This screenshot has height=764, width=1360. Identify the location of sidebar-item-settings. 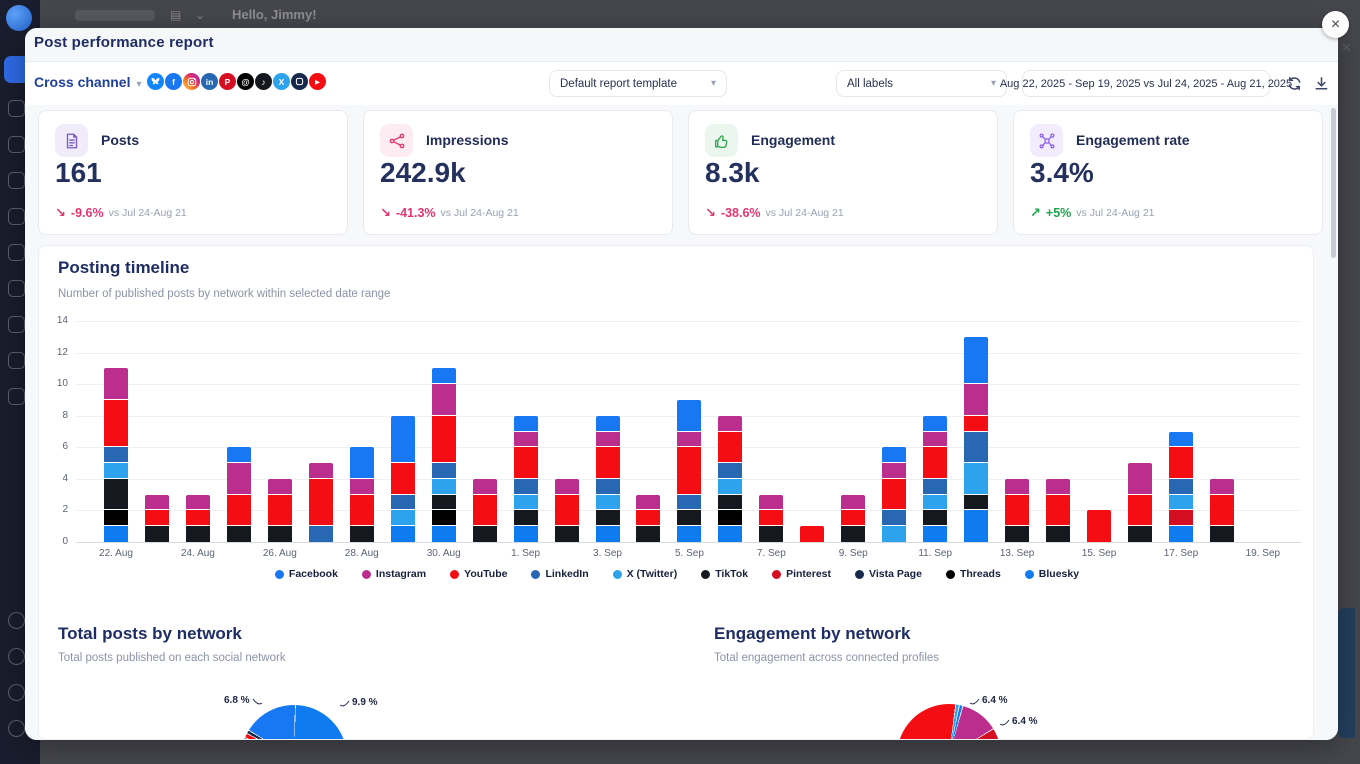
(16, 728).